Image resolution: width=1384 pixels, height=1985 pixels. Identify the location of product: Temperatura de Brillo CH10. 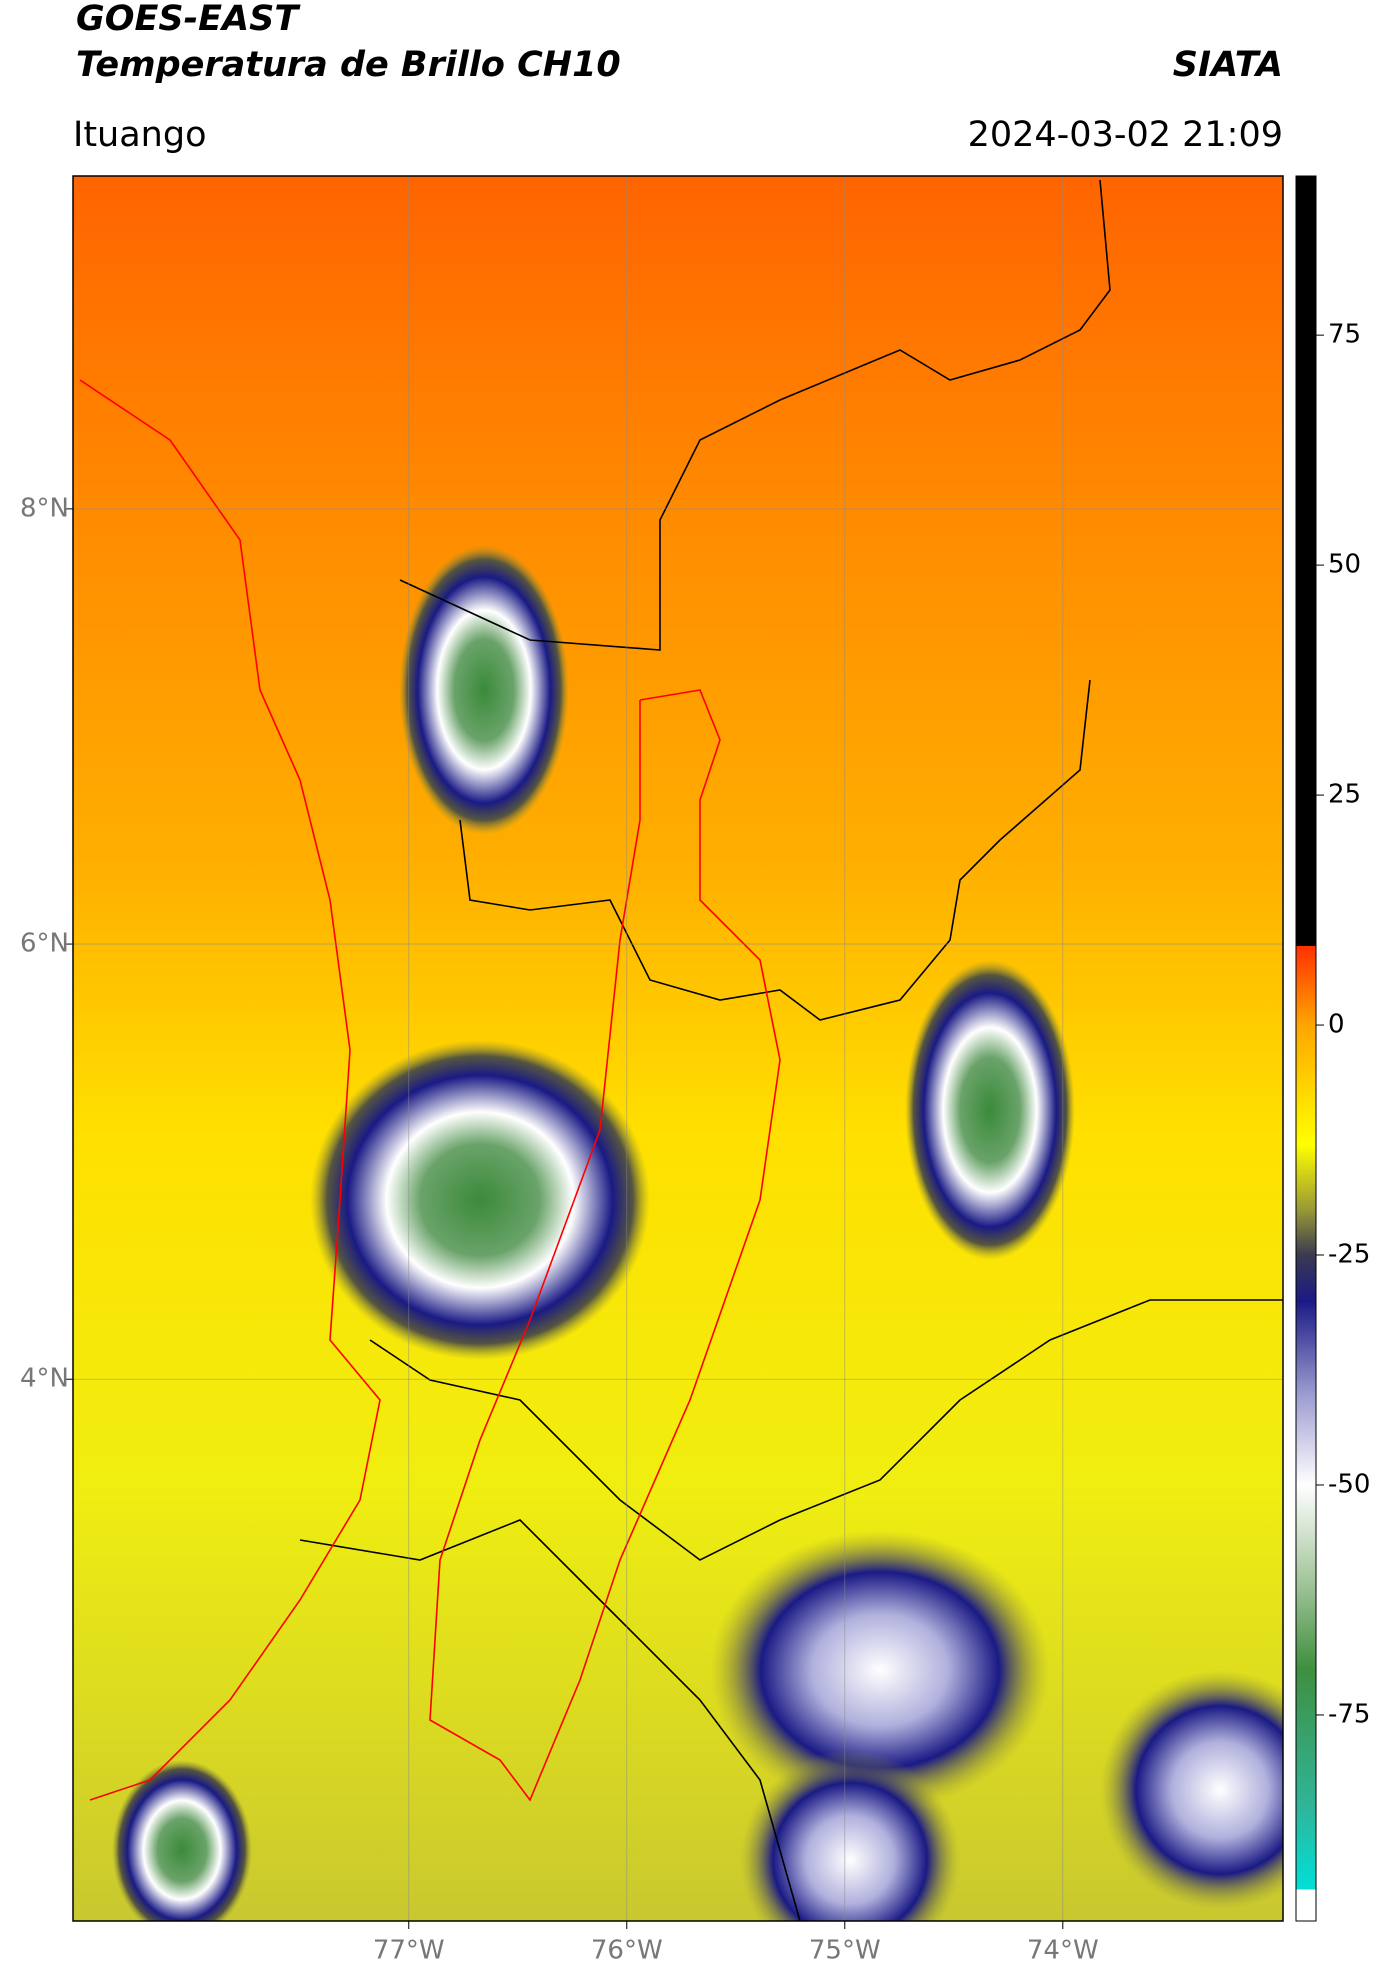
(348, 65).